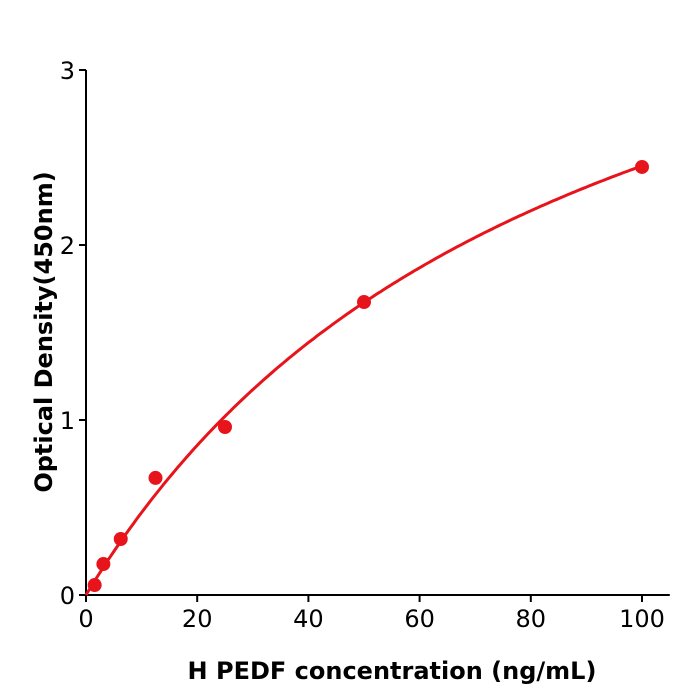 Image resolution: width=700 pixels, height=700 pixels. I want to click on y-tick-label: 1, so click(67, 421).